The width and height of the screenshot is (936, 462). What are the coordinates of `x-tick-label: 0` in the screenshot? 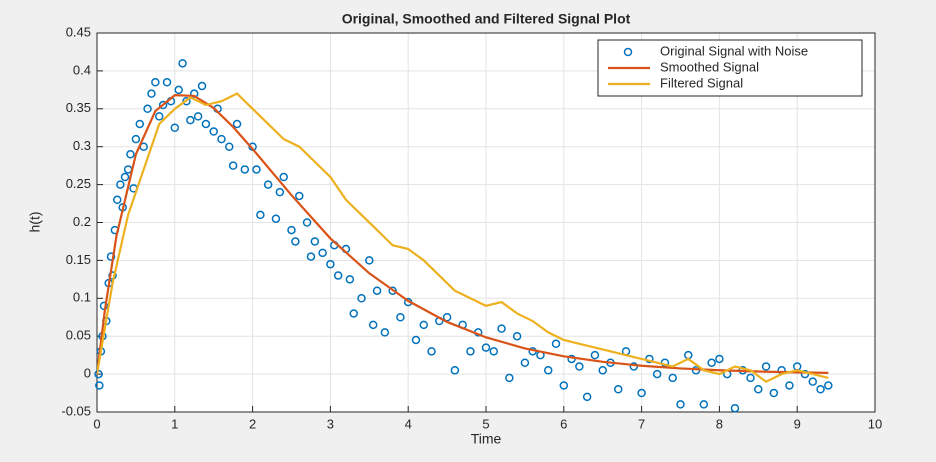 It's located at (96, 423).